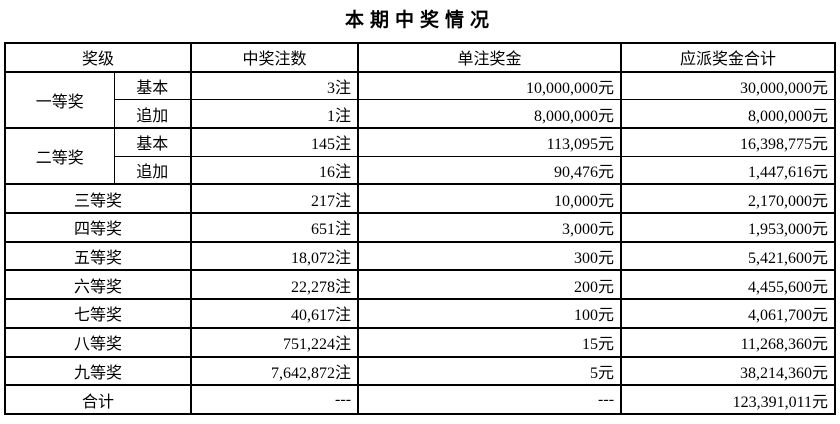 The image size is (840, 424). I want to click on cell-total-prize: 16,398,775元, so click(728, 142).